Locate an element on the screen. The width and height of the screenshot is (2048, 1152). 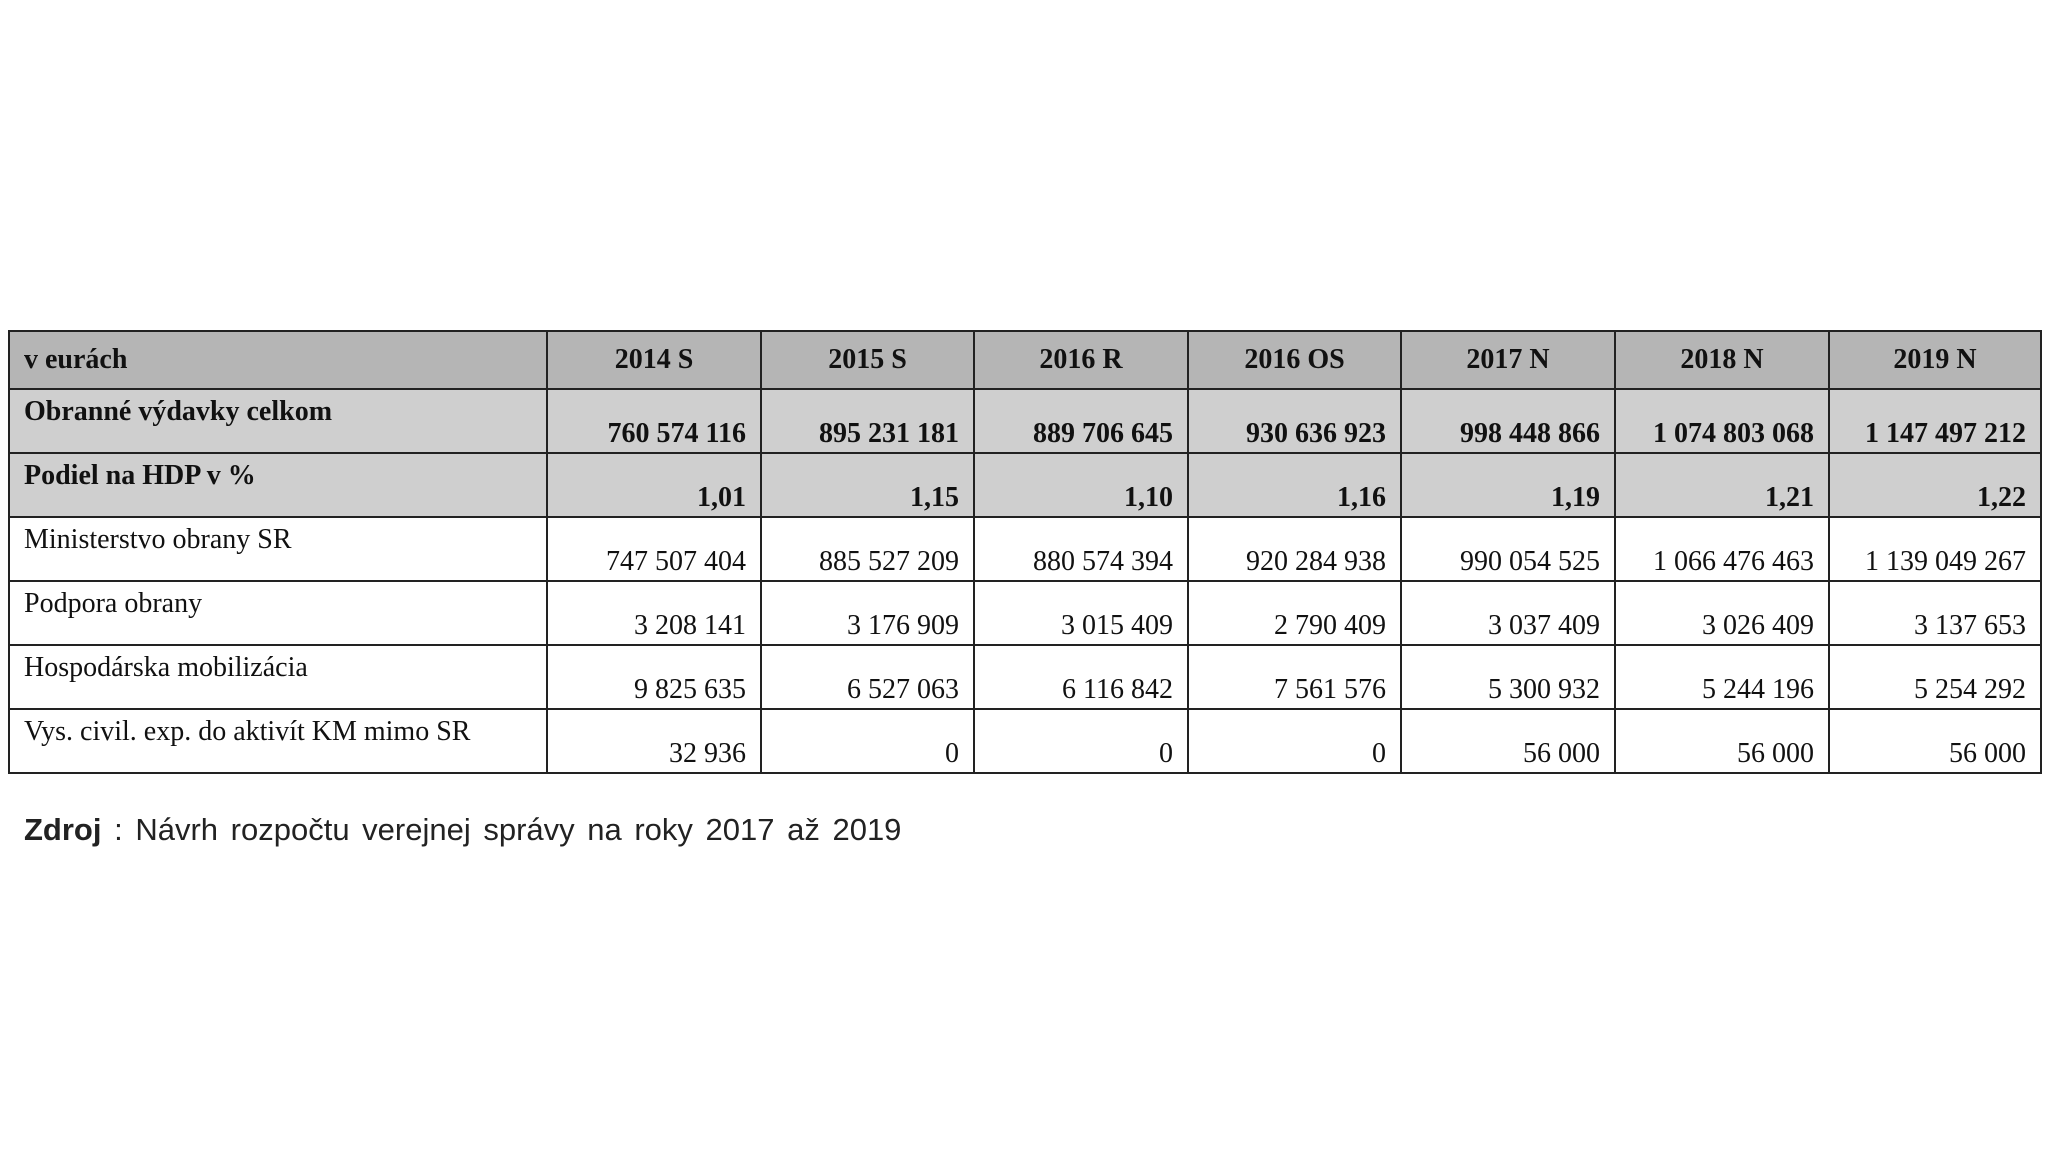
cell: 990 054 525 is located at coordinates (1508, 549).